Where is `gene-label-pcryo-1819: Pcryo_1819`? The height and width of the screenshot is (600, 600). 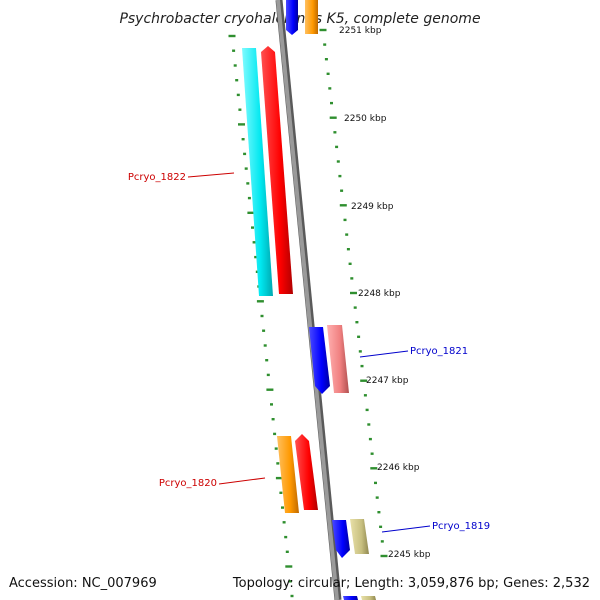 gene-label-pcryo-1819: Pcryo_1819 is located at coordinates (461, 526).